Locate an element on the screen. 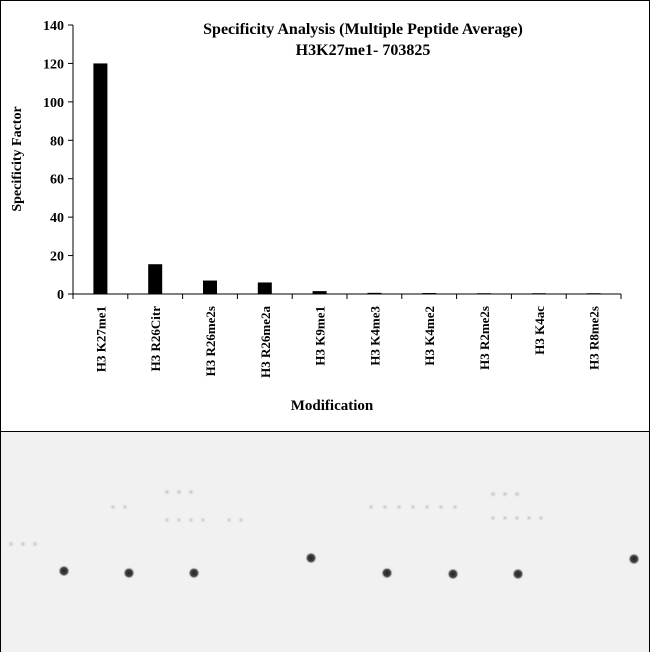 This screenshot has height=652, width=650. strong-dots is located at coordinates (349, 566).